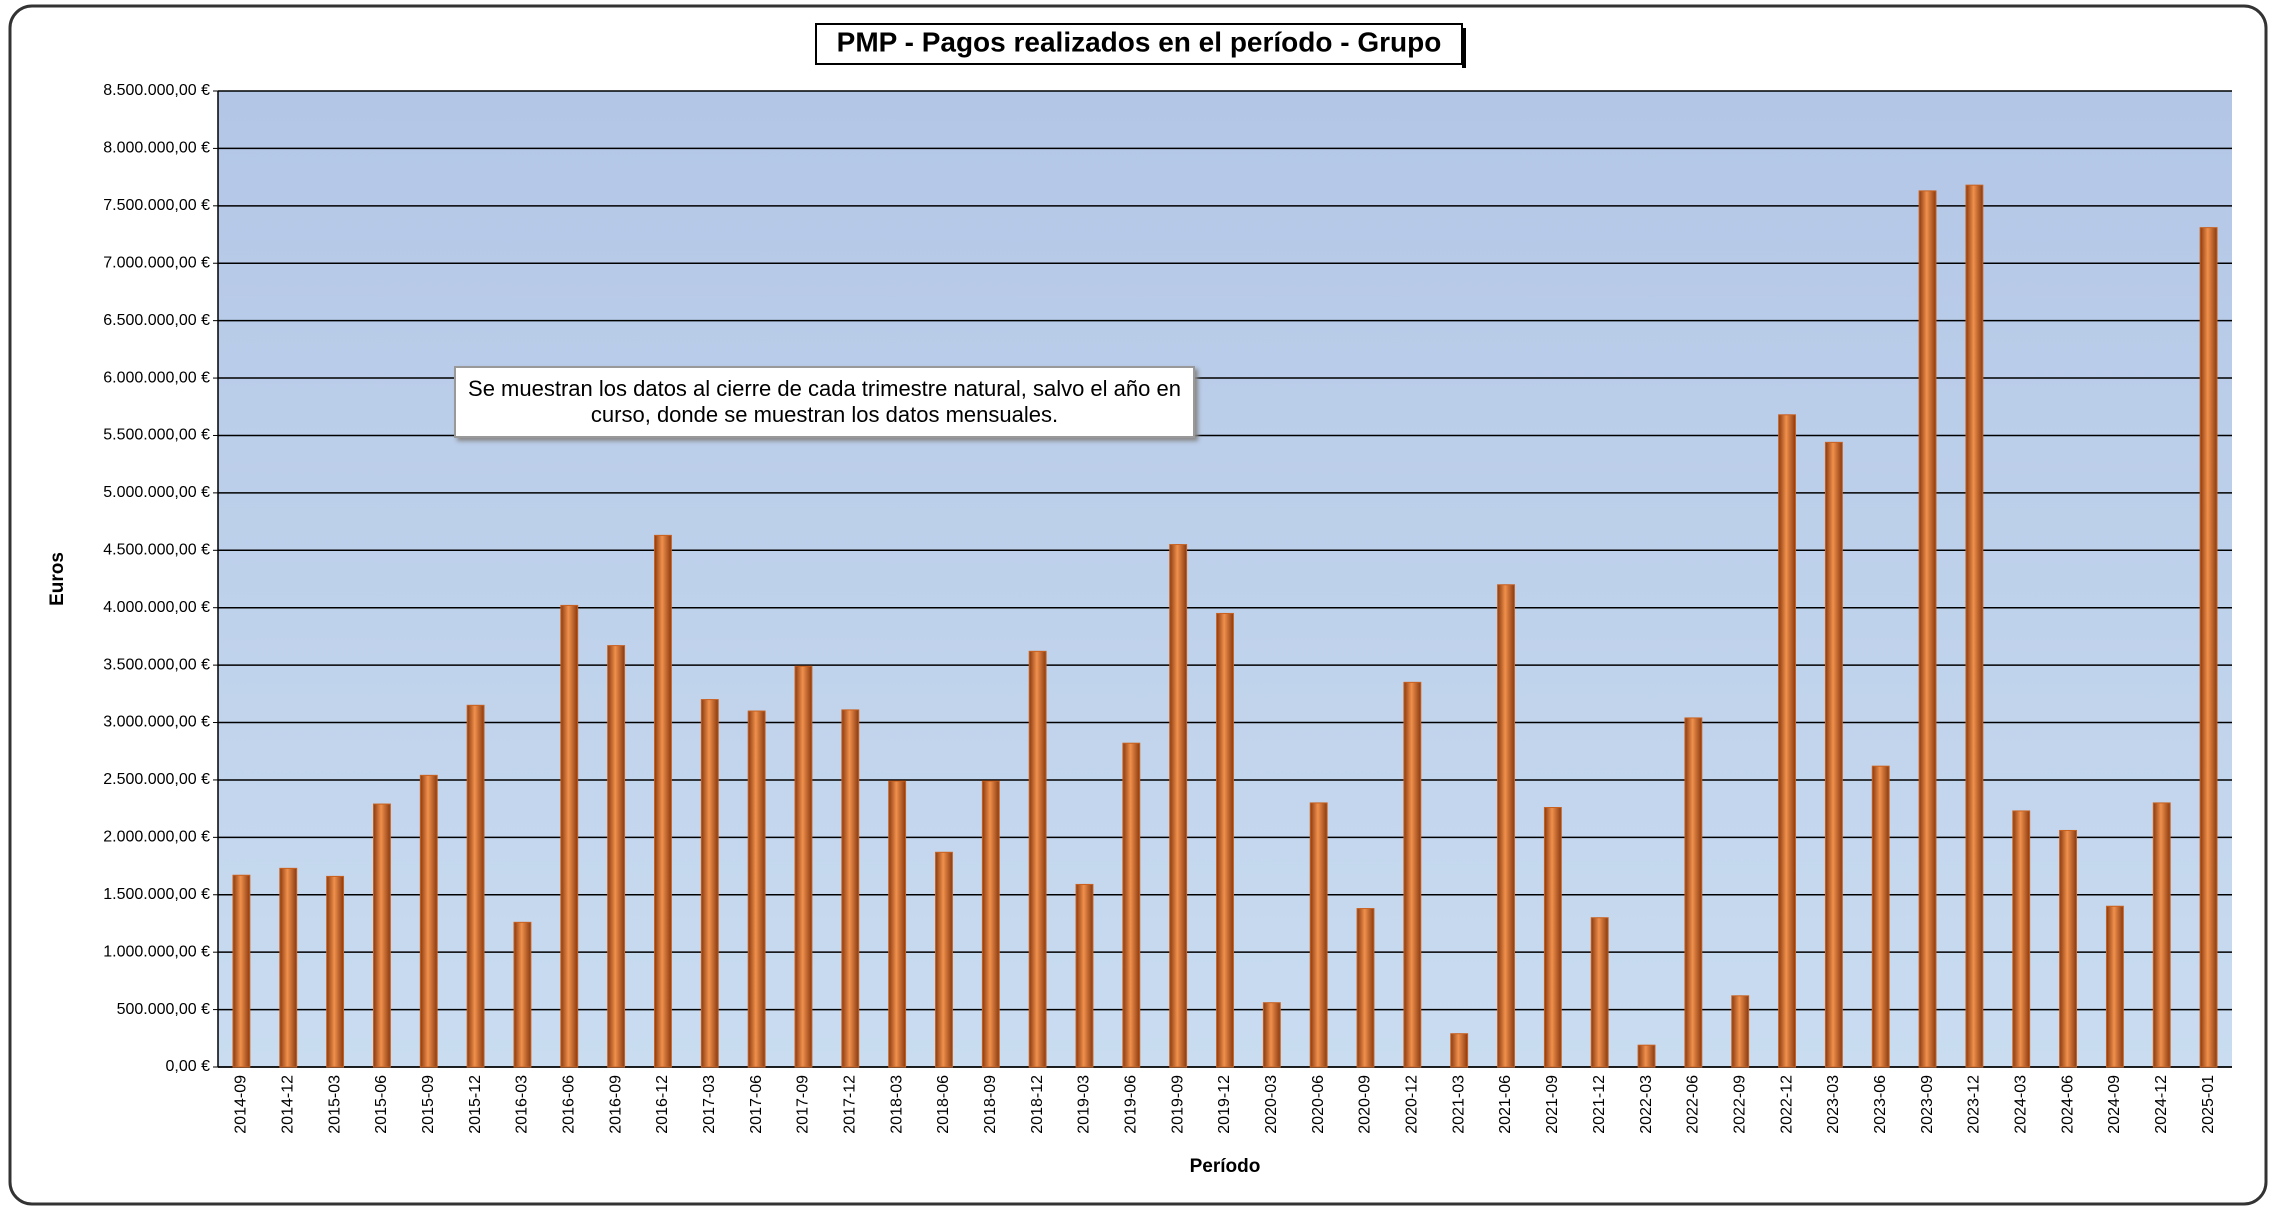 The width and height of the screenshot is (2276, 1211). What do you see at coordinates (1599, 1104) in the screenshot?
I see `x-tick-label: 2021-12` at bounding box center [1599, 1104].